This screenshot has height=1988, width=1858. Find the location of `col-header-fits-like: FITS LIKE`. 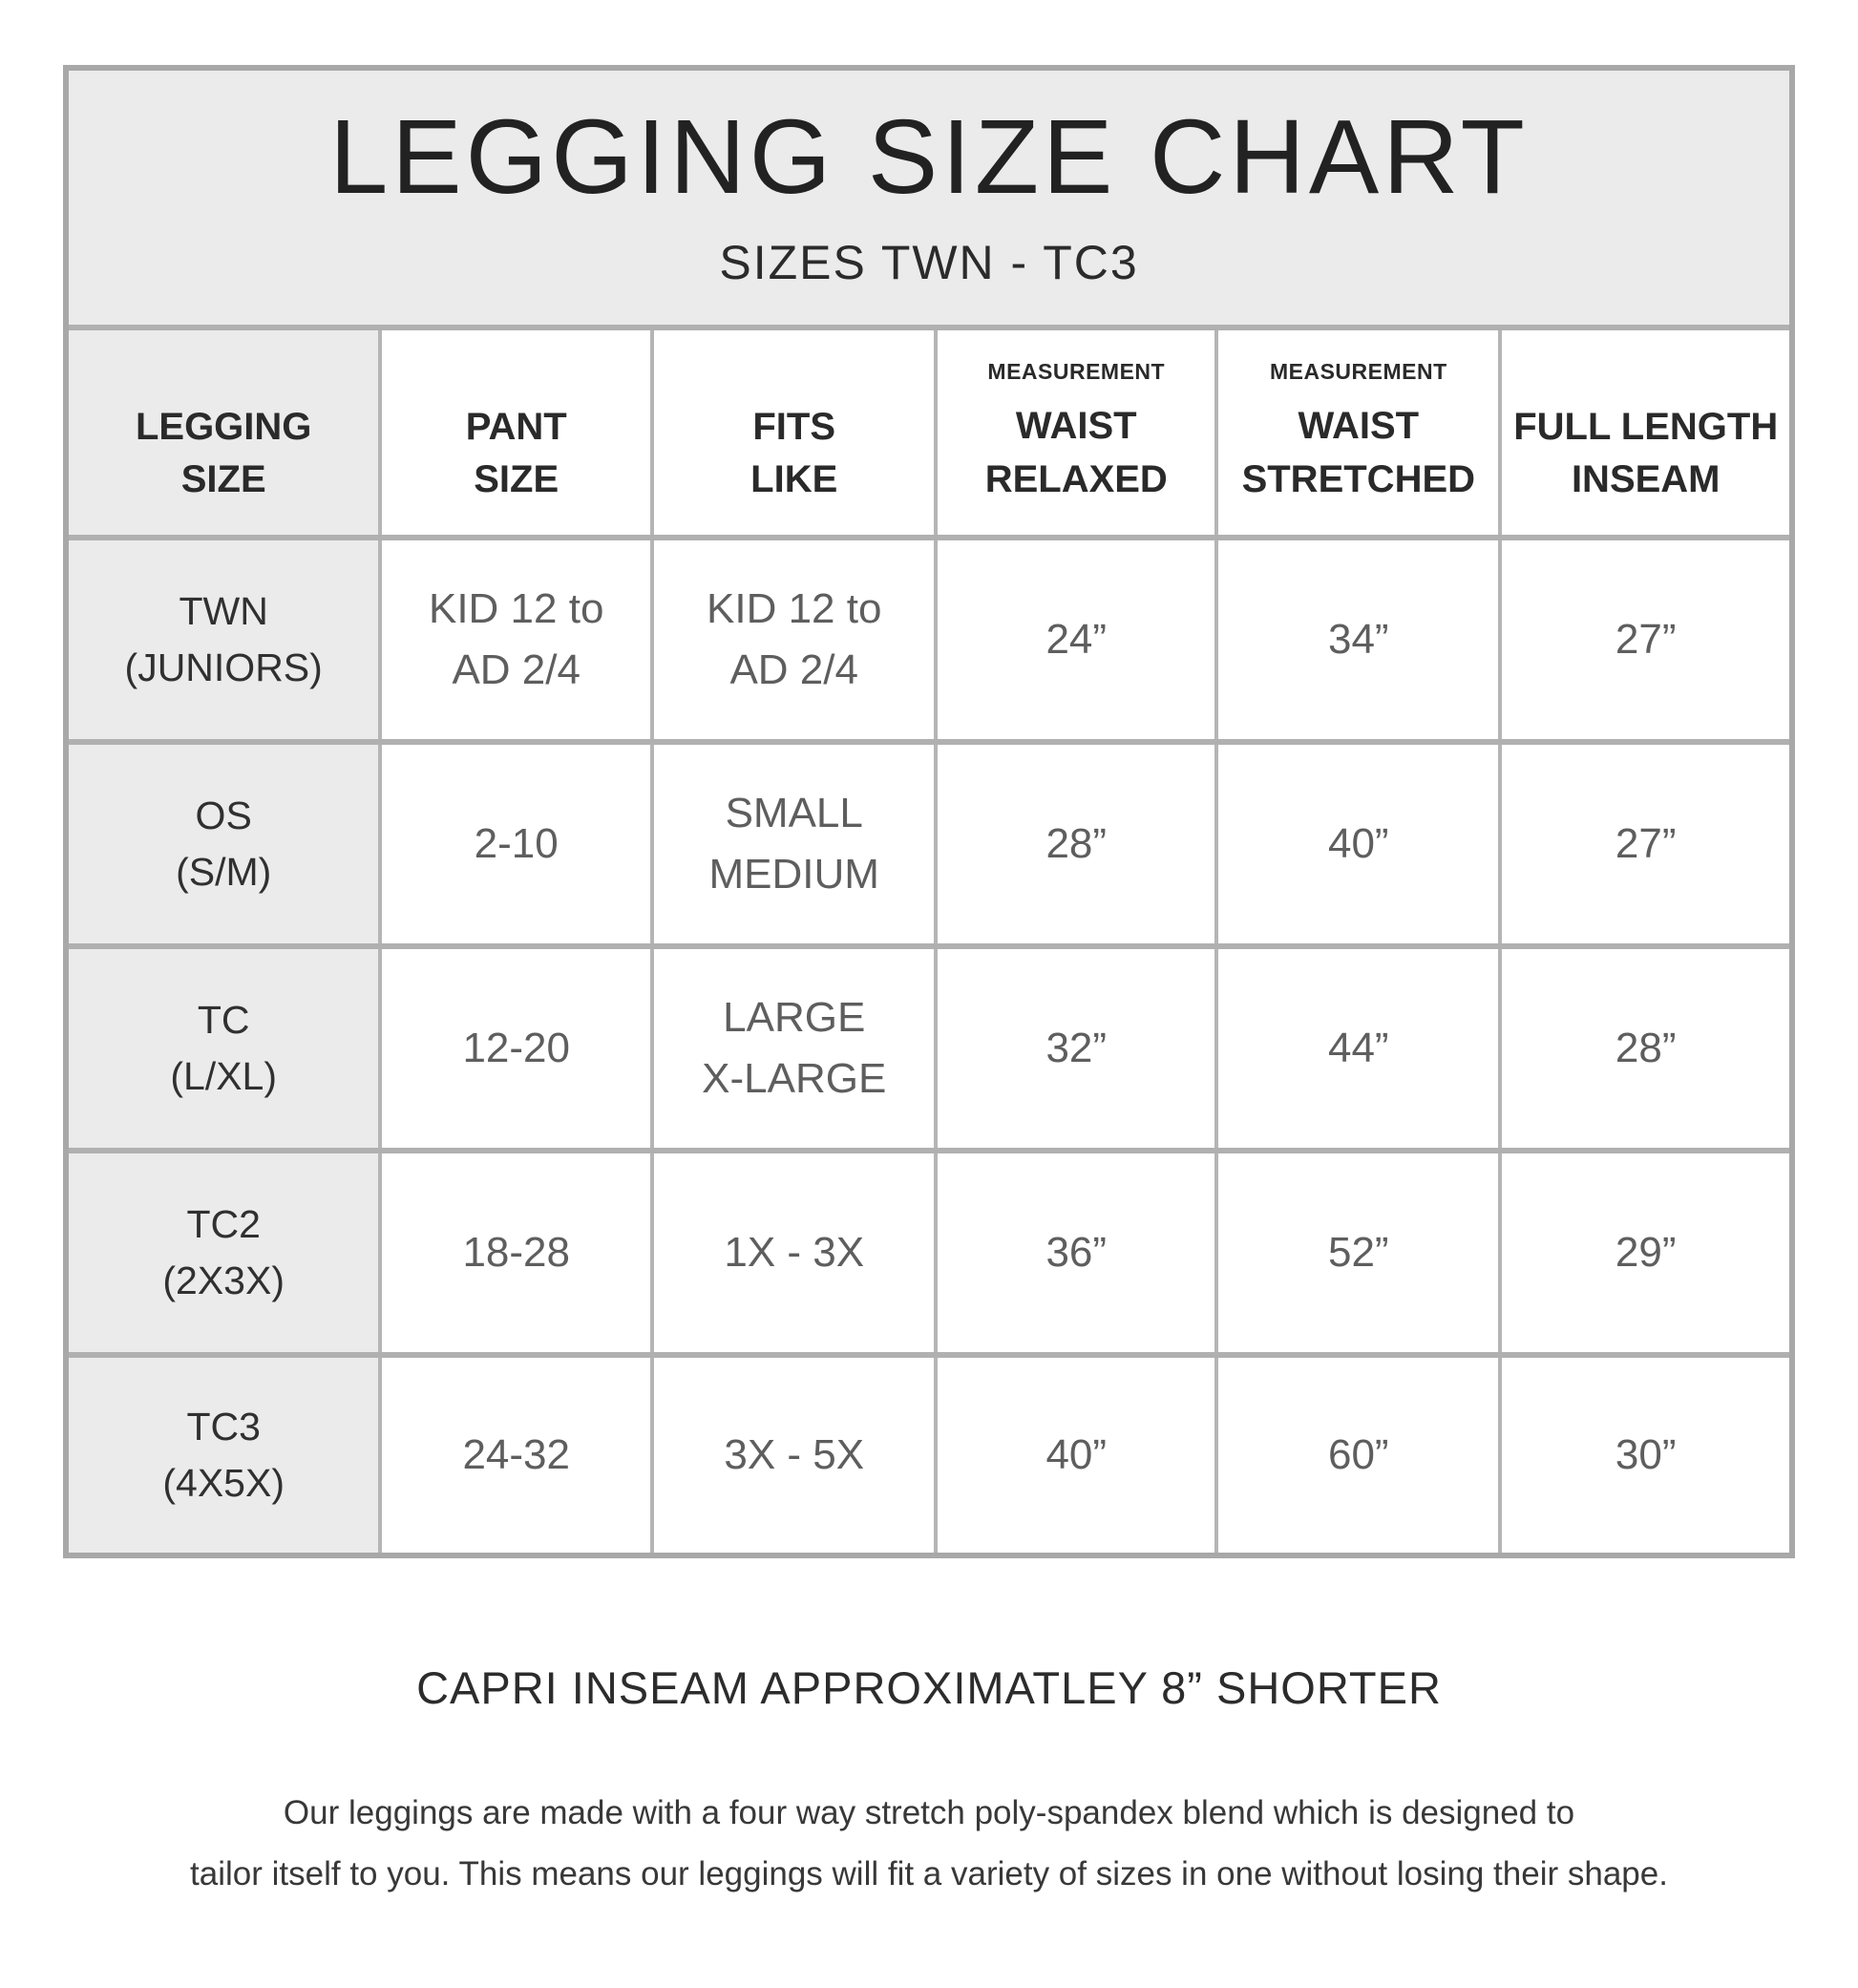

col-header-fits-like: FITS LIKE is located at coordinates (792, 433).